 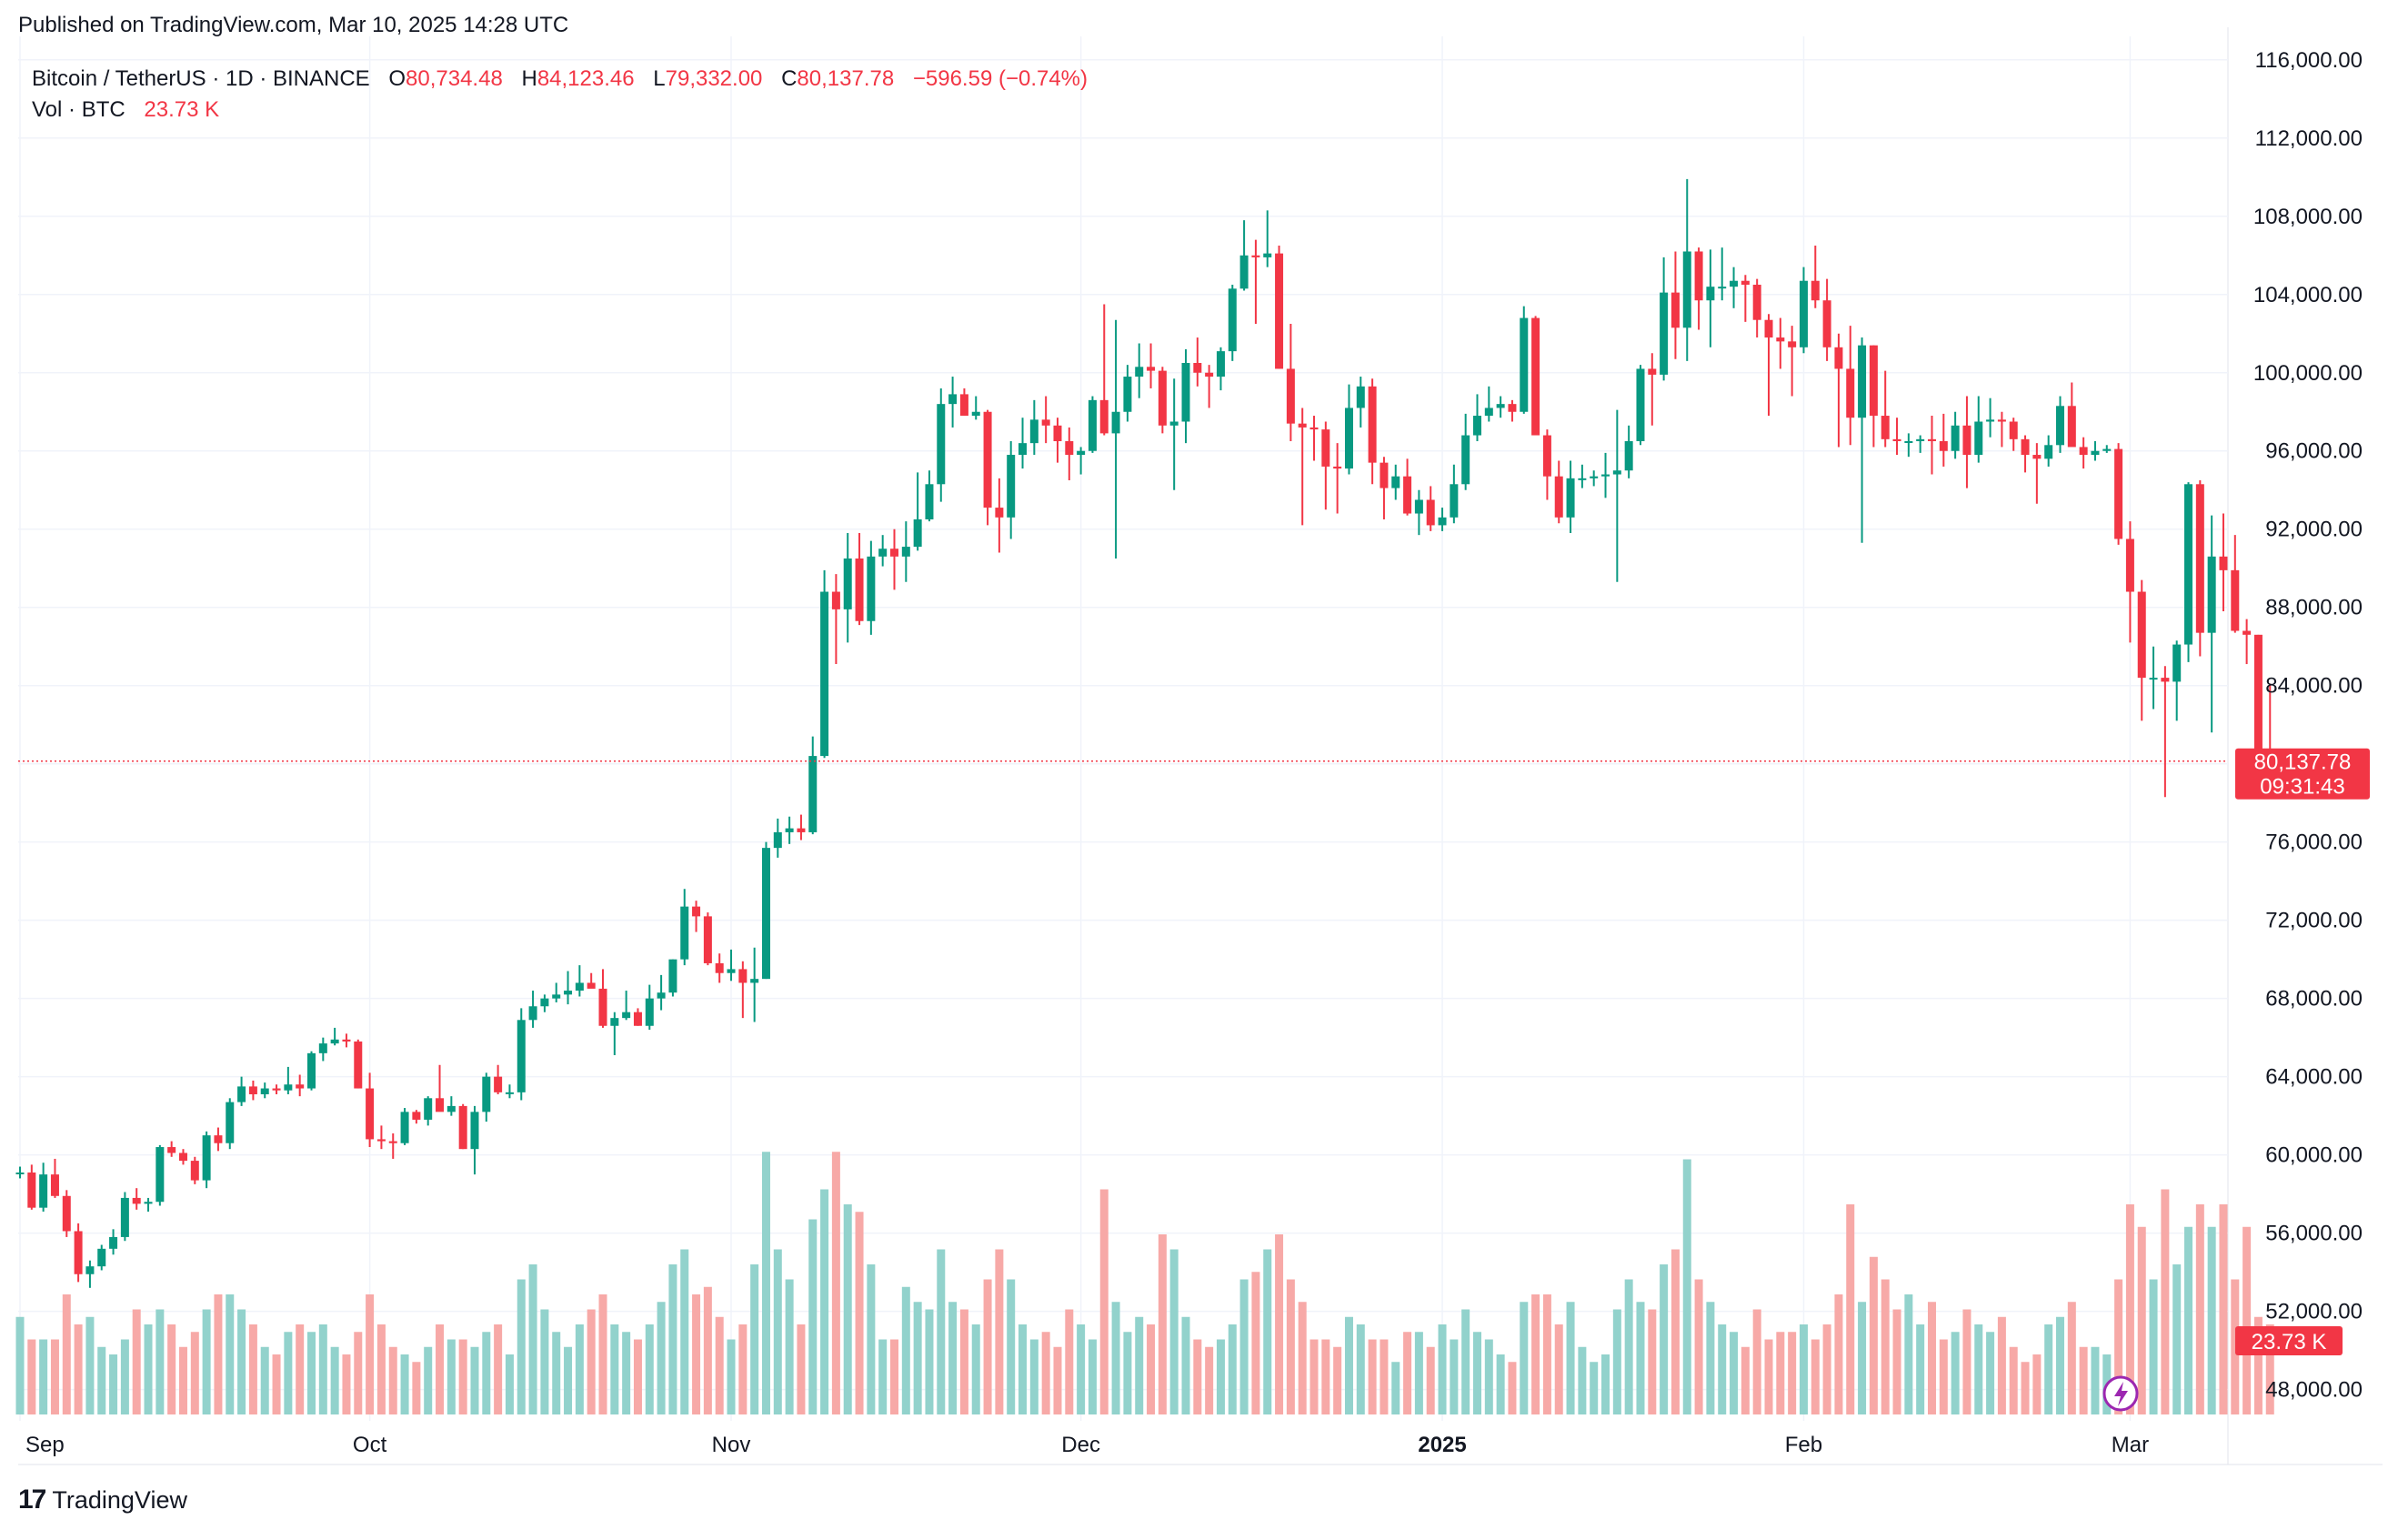 What do you see at coordinates (586, 79) in the screenshot?
I see `high-value: 84,123.46` at bounding box center [586, 79].